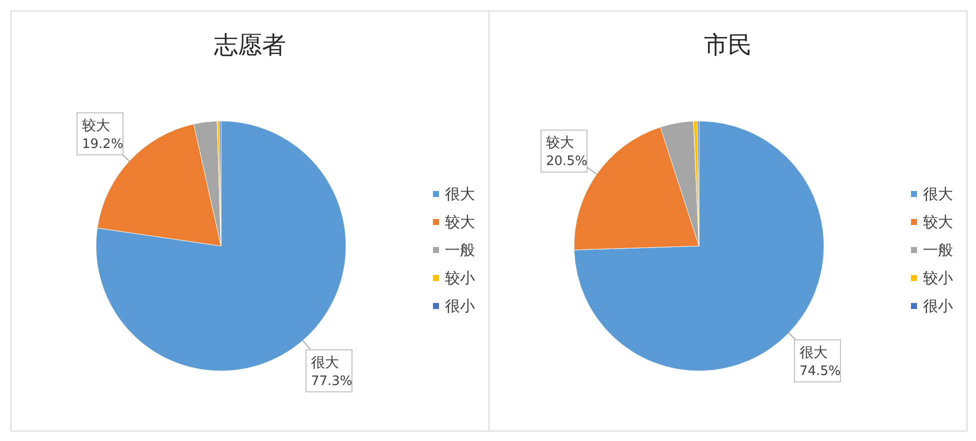 The height and width of the screenshot is (441, 976). Describe the element at coordinates (250, 45) in the screenshot. I see `chart-title: 志愿者` at that location.